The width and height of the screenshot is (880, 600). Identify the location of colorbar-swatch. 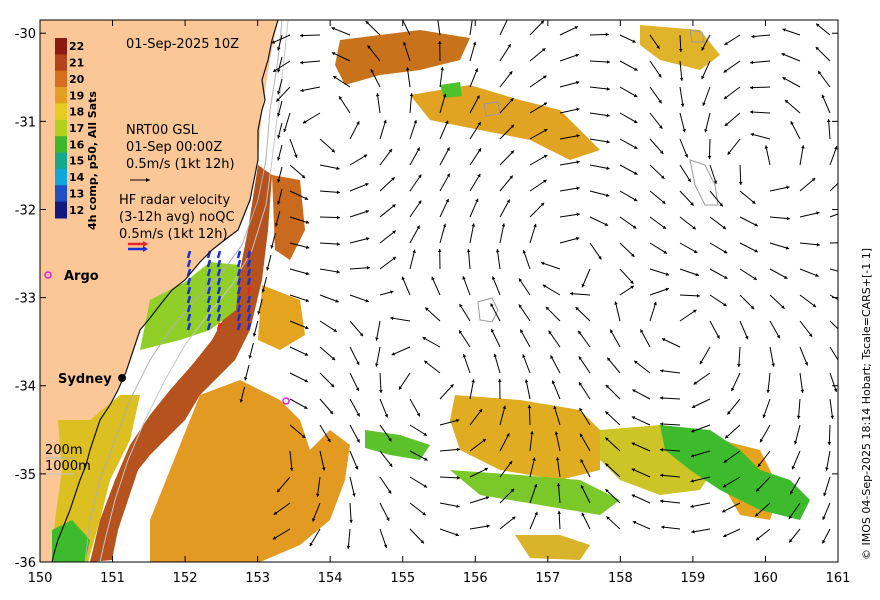
(61, 79).